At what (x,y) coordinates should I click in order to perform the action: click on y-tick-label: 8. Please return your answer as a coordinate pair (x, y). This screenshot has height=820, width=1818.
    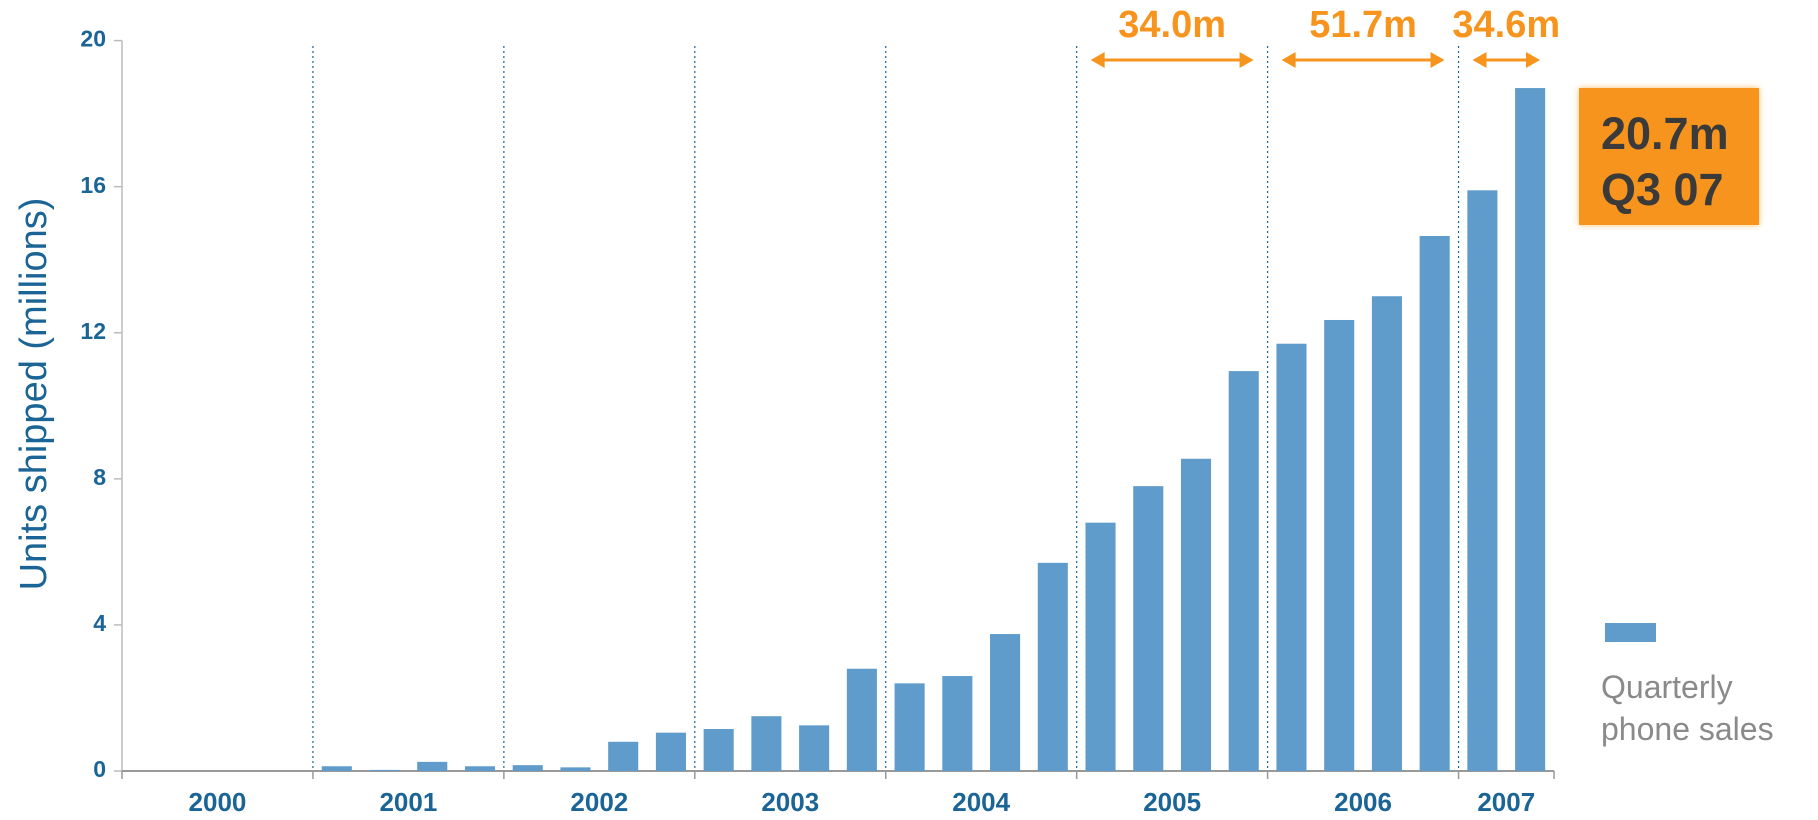
    Looking at the image, I should click on (99, 477).